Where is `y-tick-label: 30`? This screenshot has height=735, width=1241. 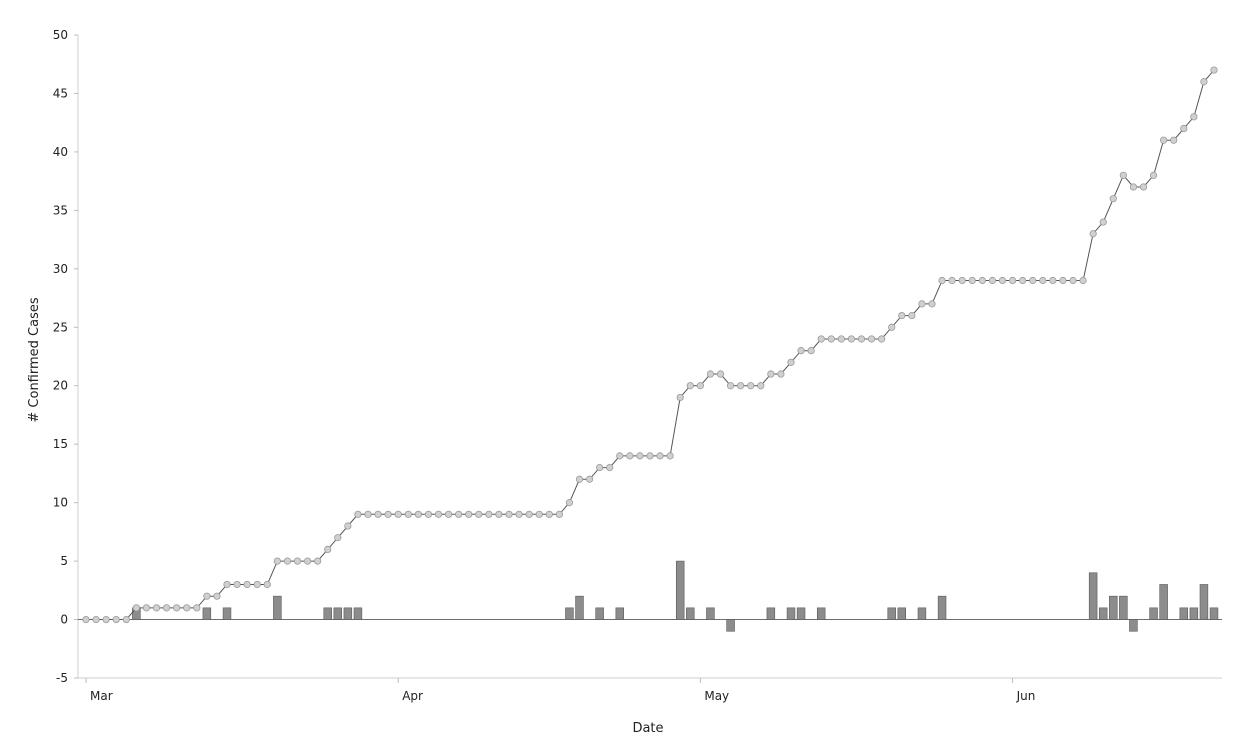
y-tick-label: 30 is located at coordinates (60, 269).